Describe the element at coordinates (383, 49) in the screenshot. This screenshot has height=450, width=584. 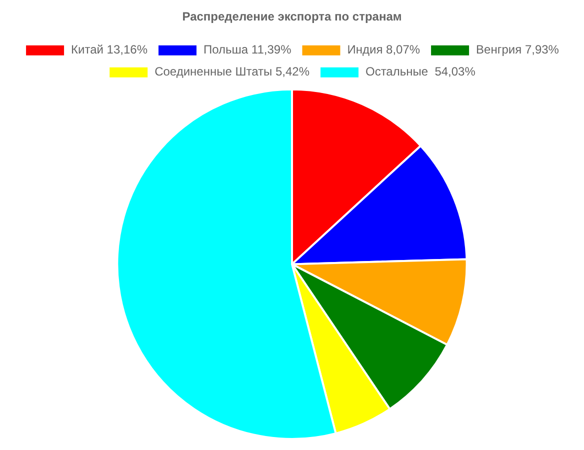
I see `legend-label: Индия 8,07%` at that location.